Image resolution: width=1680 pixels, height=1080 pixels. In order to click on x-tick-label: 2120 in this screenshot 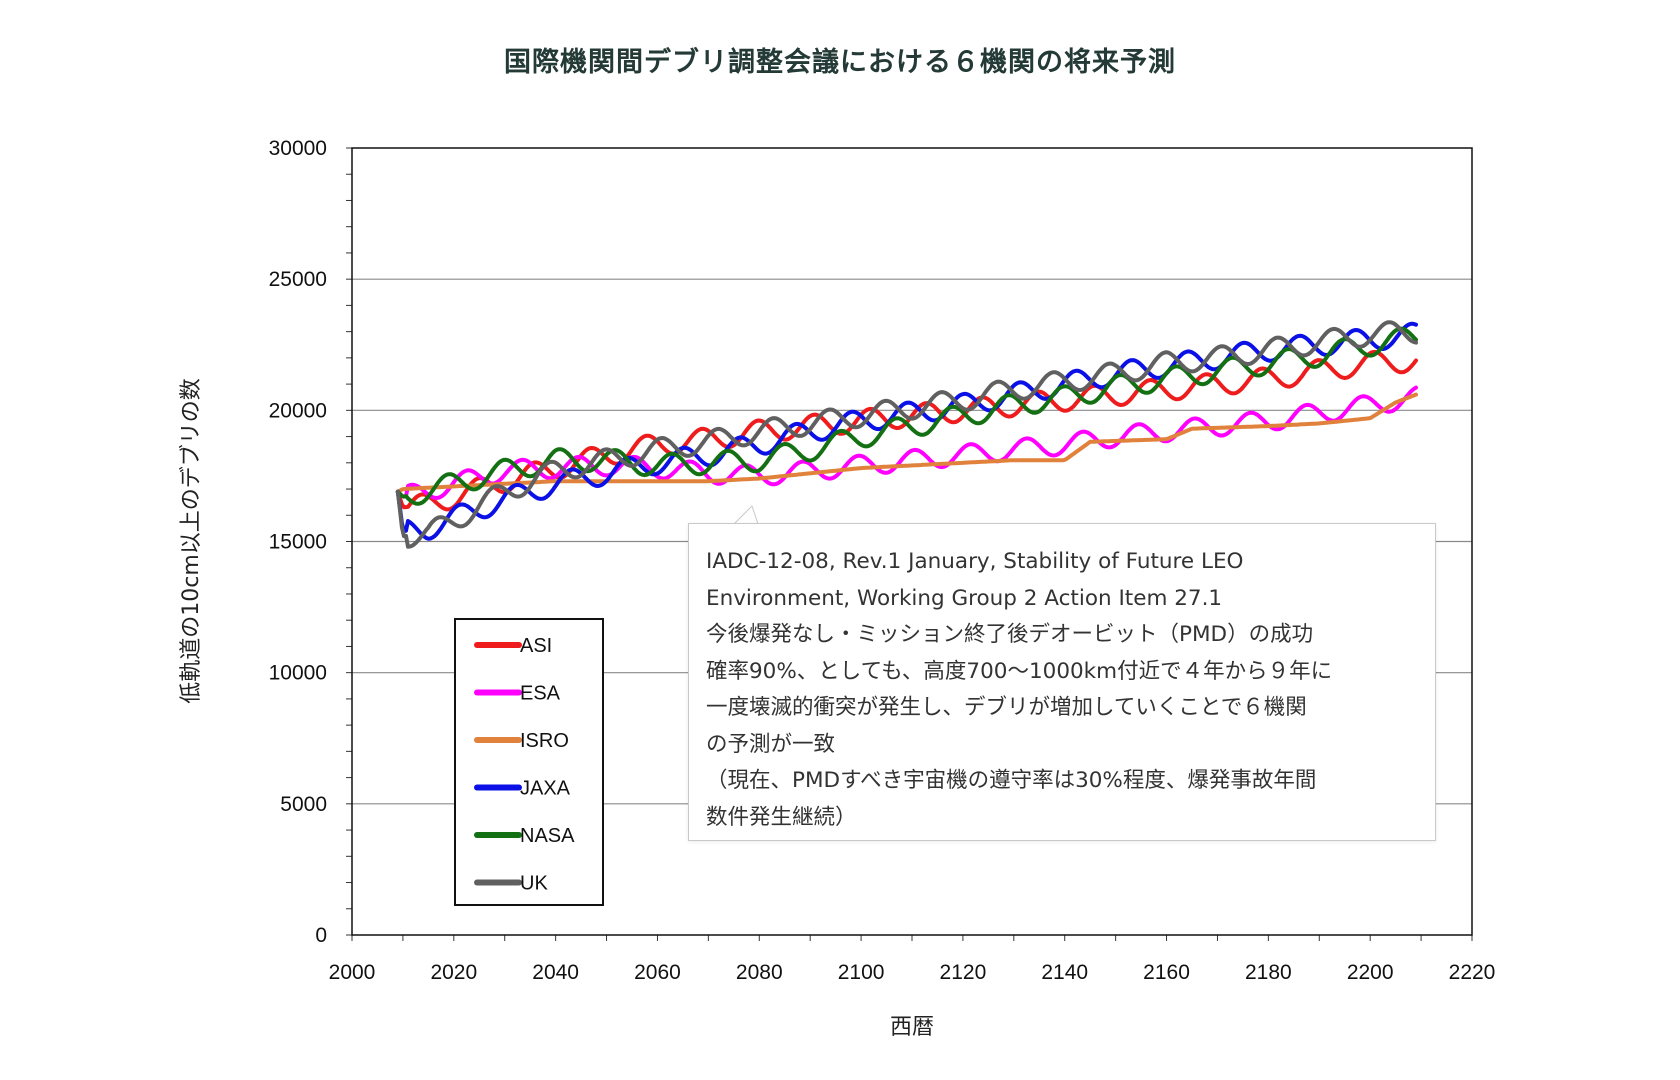, I will do `click(963, 972)`.